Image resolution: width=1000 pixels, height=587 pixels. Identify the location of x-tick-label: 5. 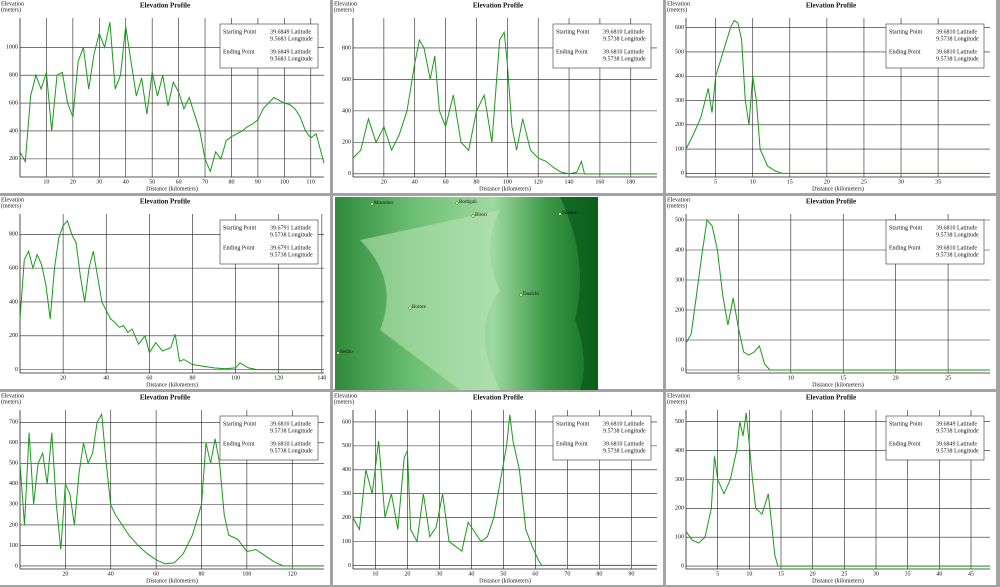
(717, 574).